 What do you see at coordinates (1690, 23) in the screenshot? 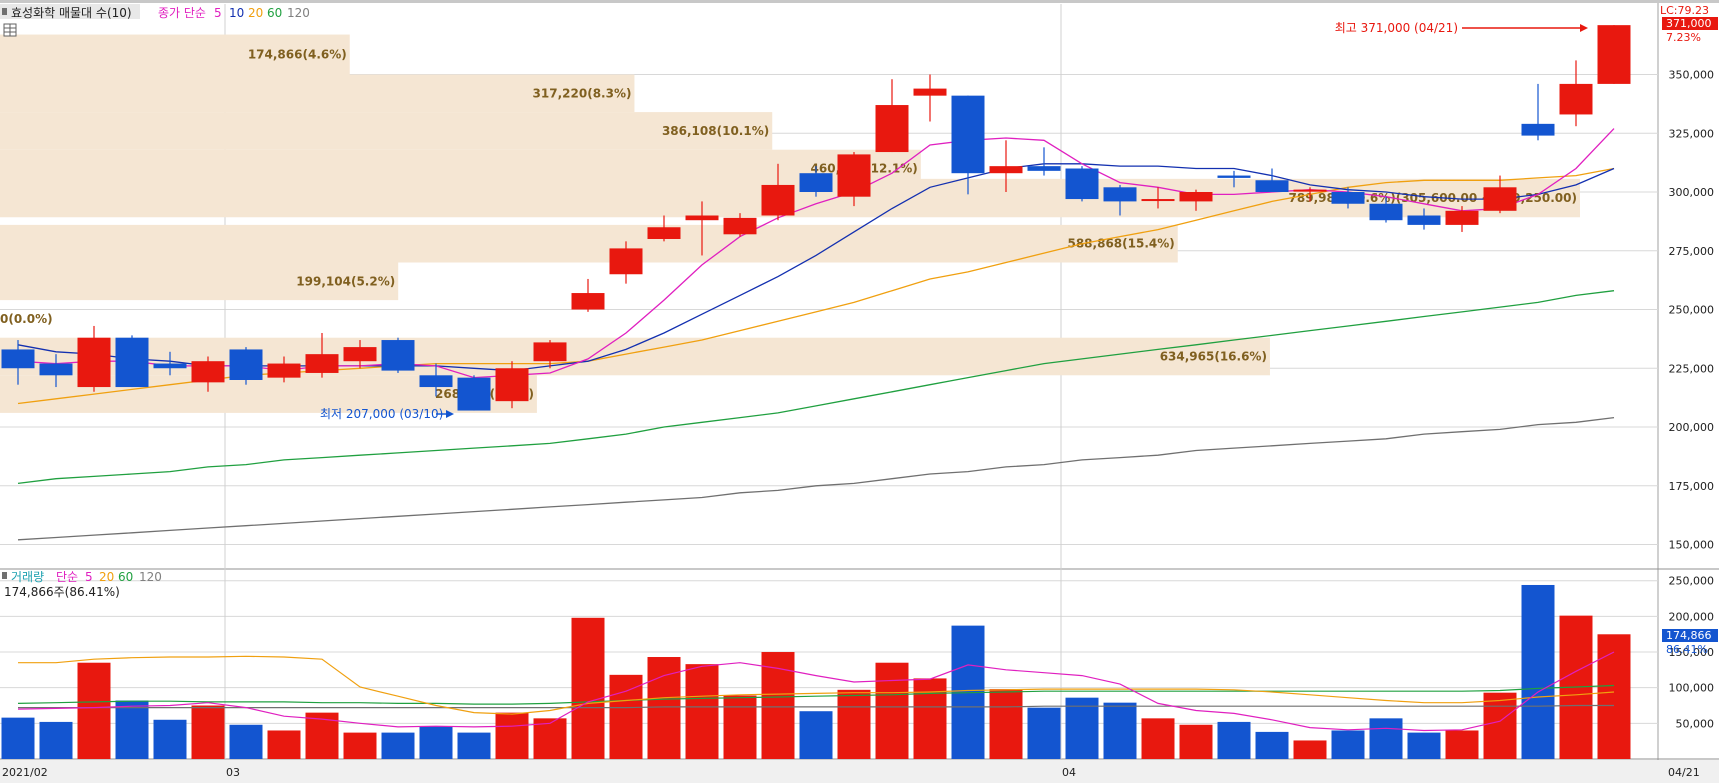
I see `last-price-tag` at bounding box center [1690, 23].